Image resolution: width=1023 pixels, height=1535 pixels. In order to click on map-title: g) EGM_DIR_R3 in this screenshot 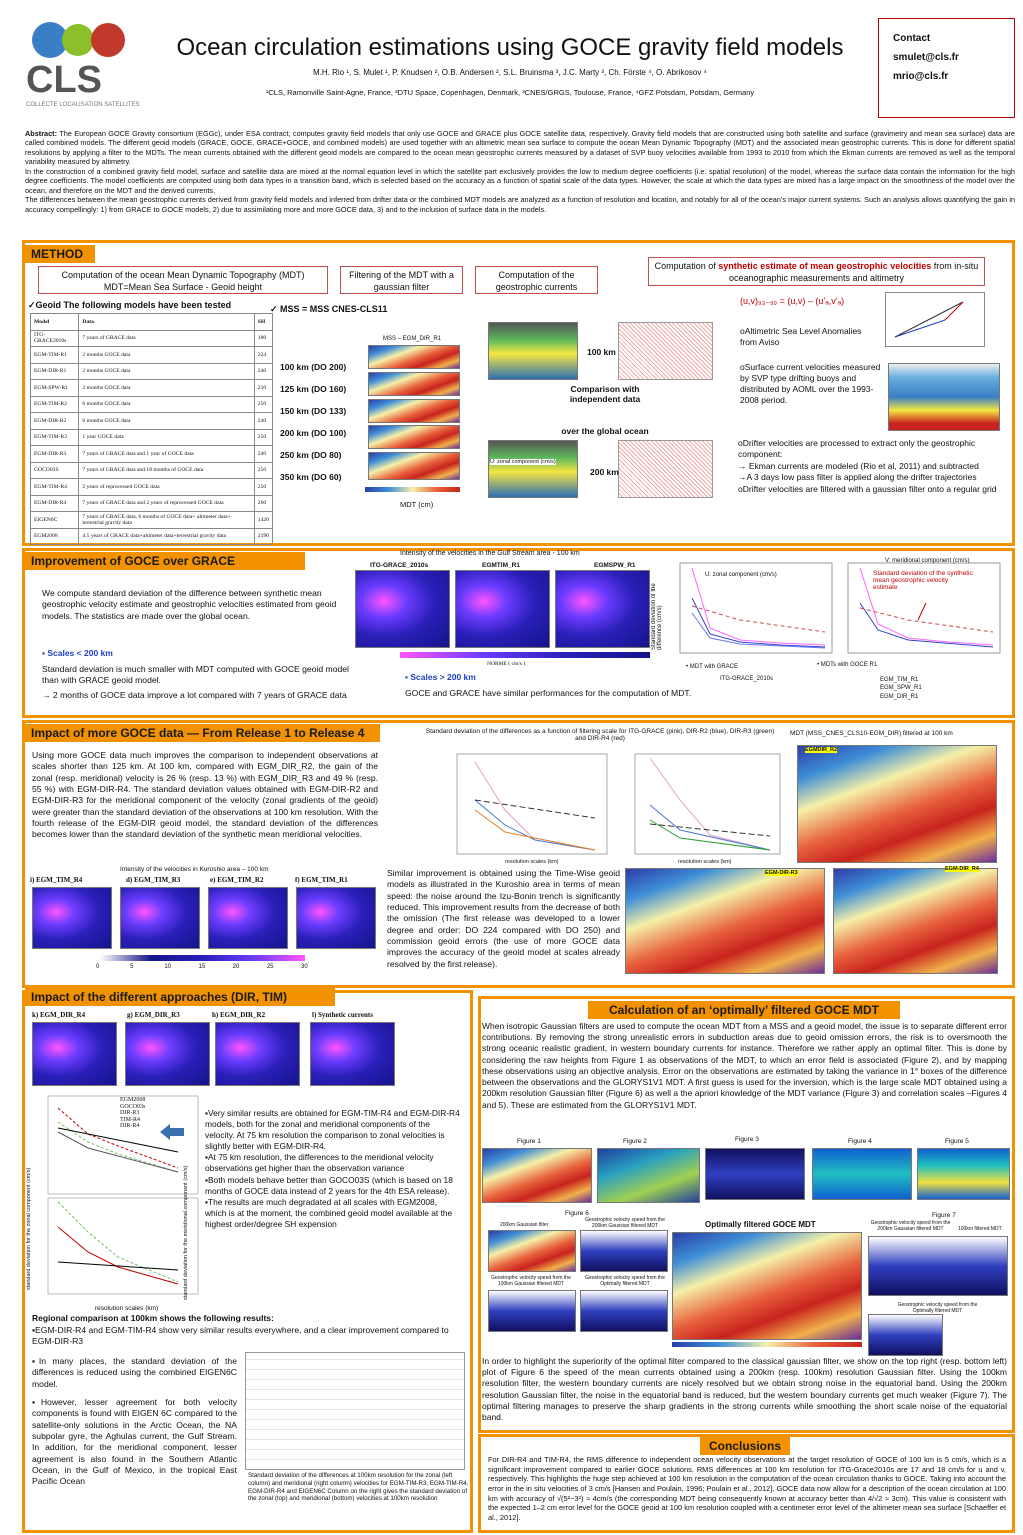, I will do `click(153, 1015)`.